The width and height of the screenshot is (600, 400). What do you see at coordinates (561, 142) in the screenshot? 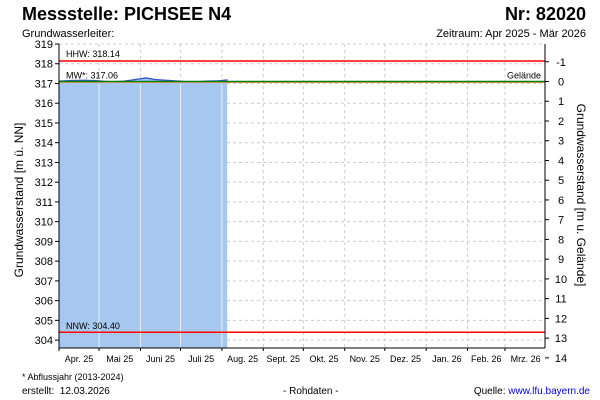
I see `y-tick-label-right: 3` at bounding box center [561, 142].